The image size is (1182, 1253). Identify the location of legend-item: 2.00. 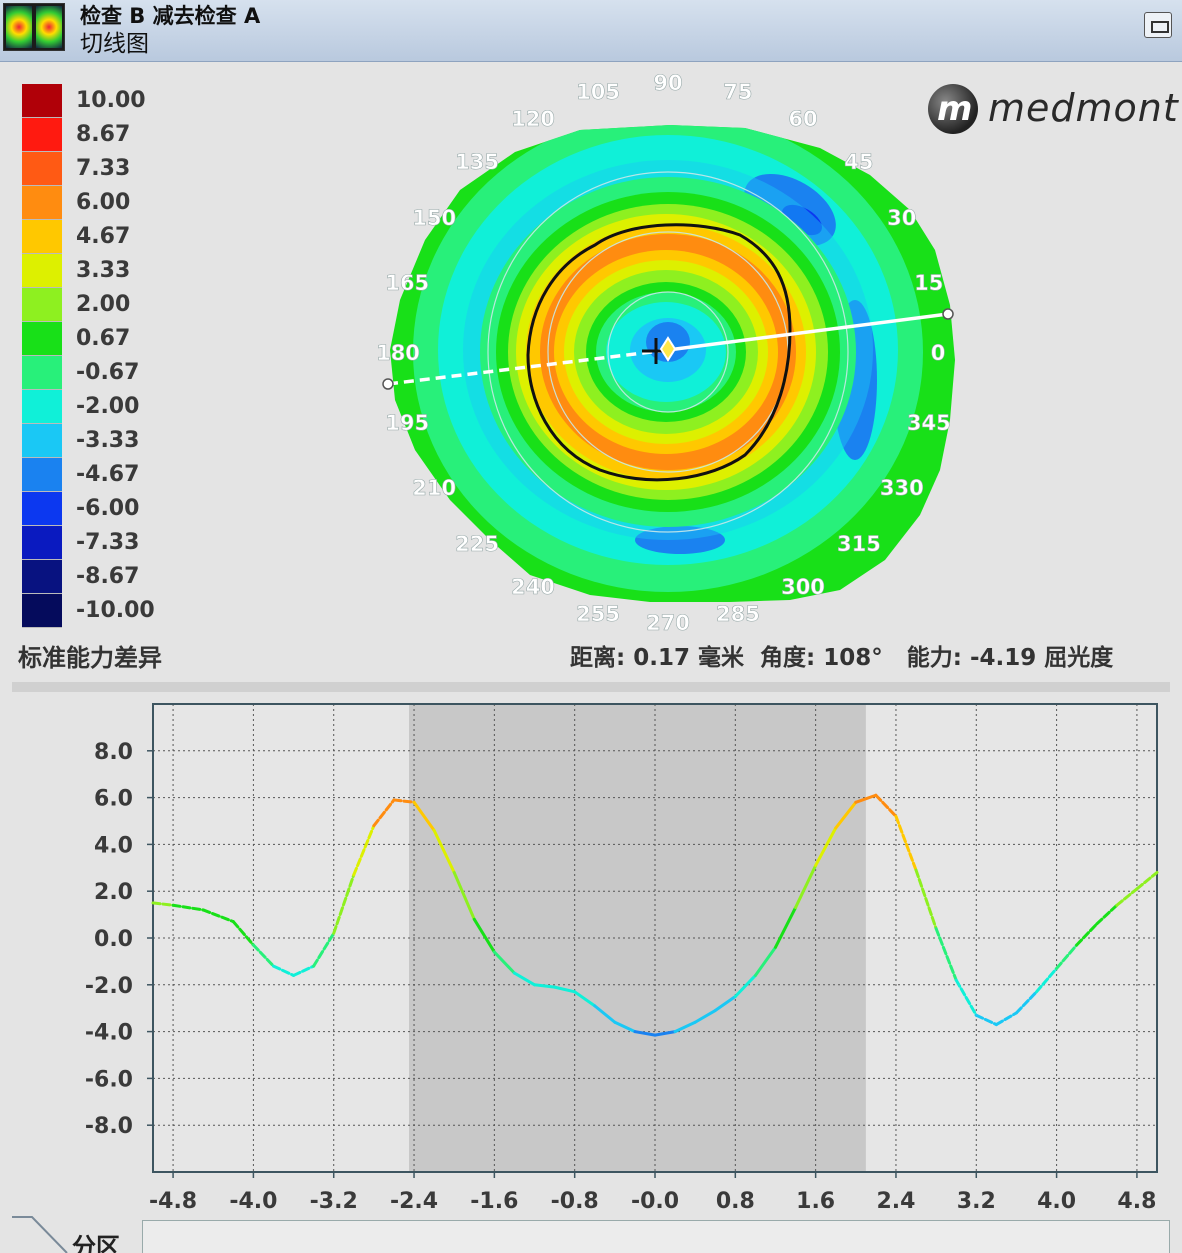
(102, 305).